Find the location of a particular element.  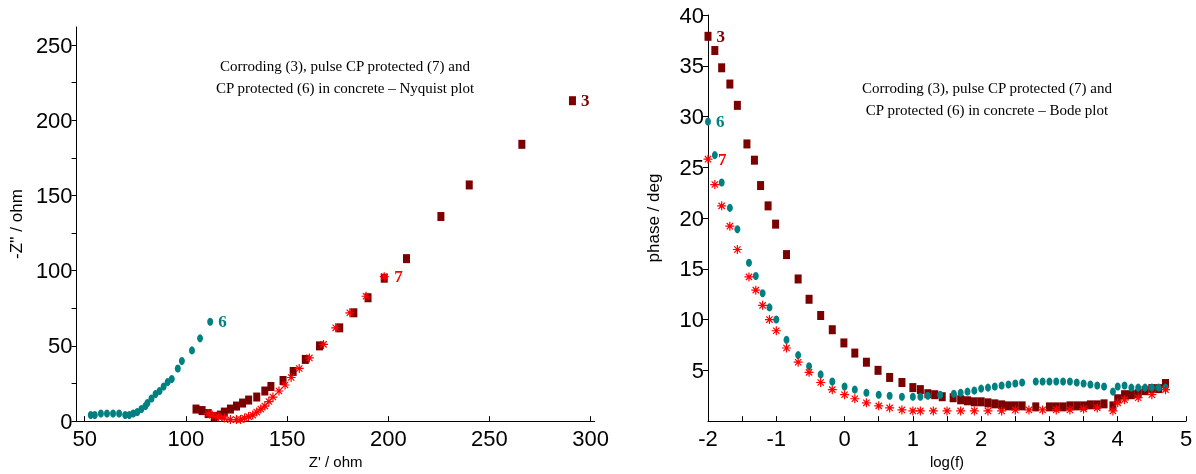

y-tick-label: 30 is located at coordinates (691, 117).